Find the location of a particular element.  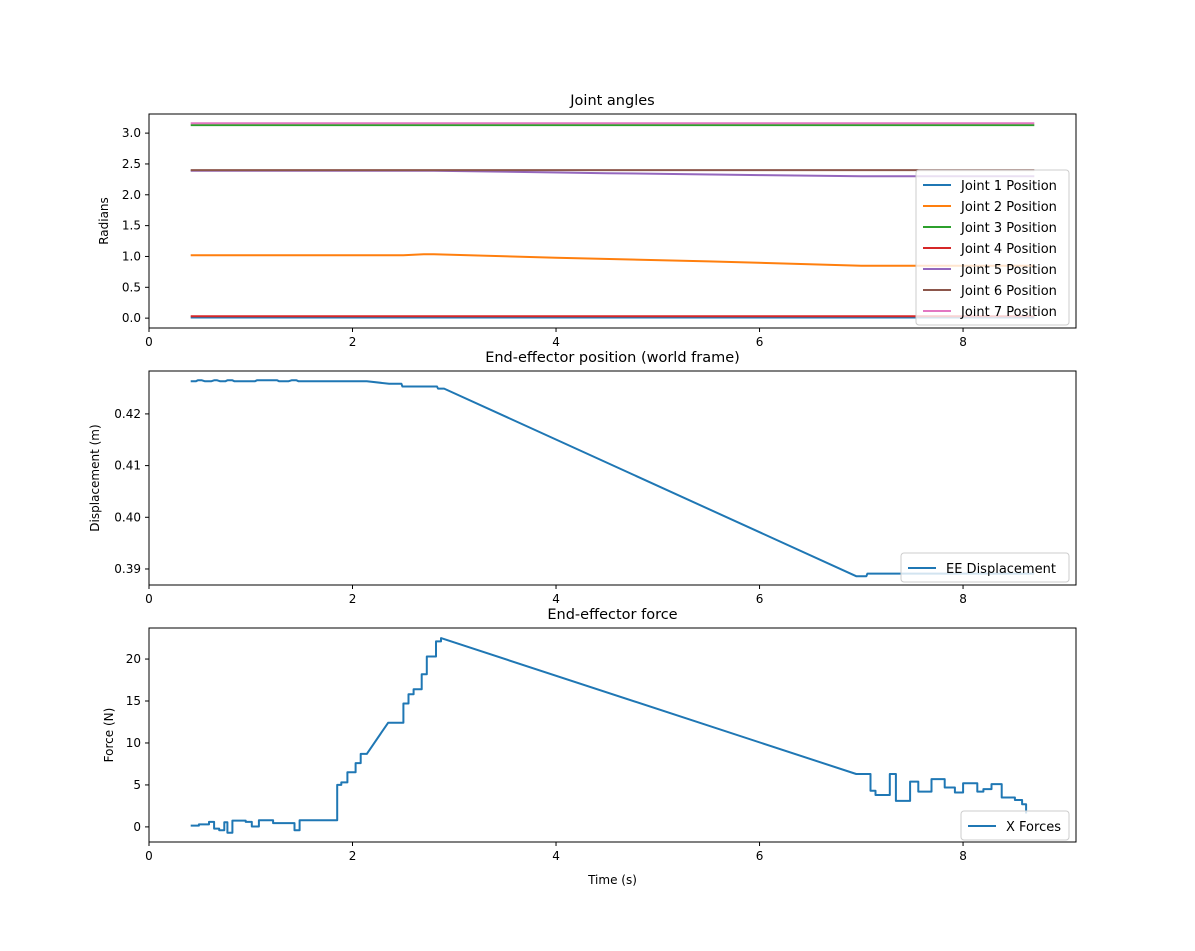

legend-label: Joint 7 Position is located at coordinates (1008, 312).